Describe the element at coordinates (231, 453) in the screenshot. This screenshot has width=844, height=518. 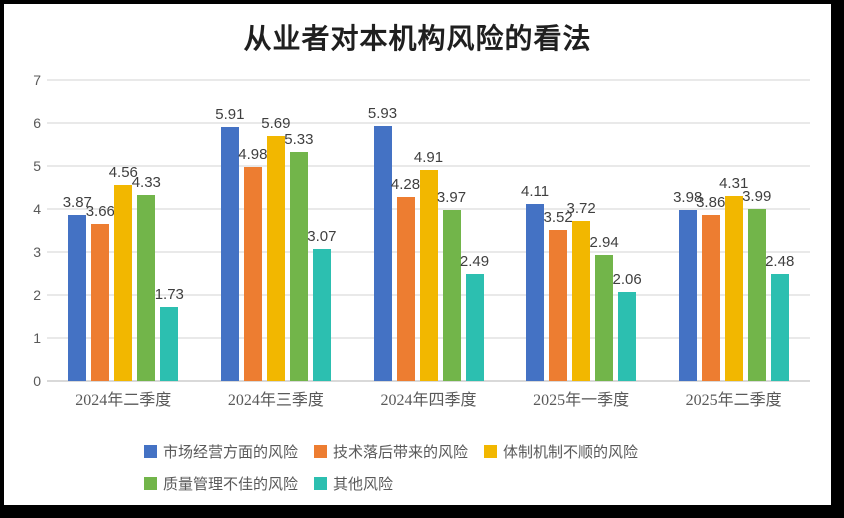
I see `legend-label-market-operation-risk: 市场经营方面的风险` at that location.